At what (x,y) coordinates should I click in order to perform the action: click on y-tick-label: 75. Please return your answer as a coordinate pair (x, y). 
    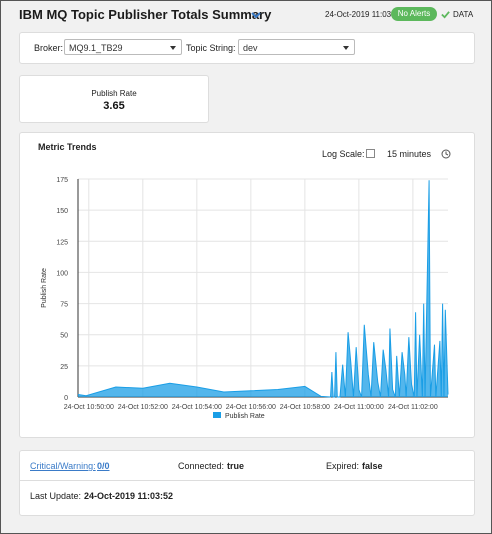
    Looking at the image, I should click on (64, 305).